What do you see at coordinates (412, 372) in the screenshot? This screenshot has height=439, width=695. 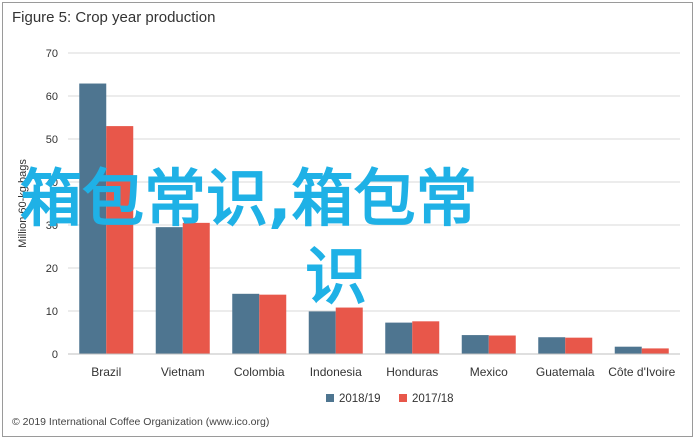 I see `x-tick-label: Honduras` at bounding box center [412, 372].